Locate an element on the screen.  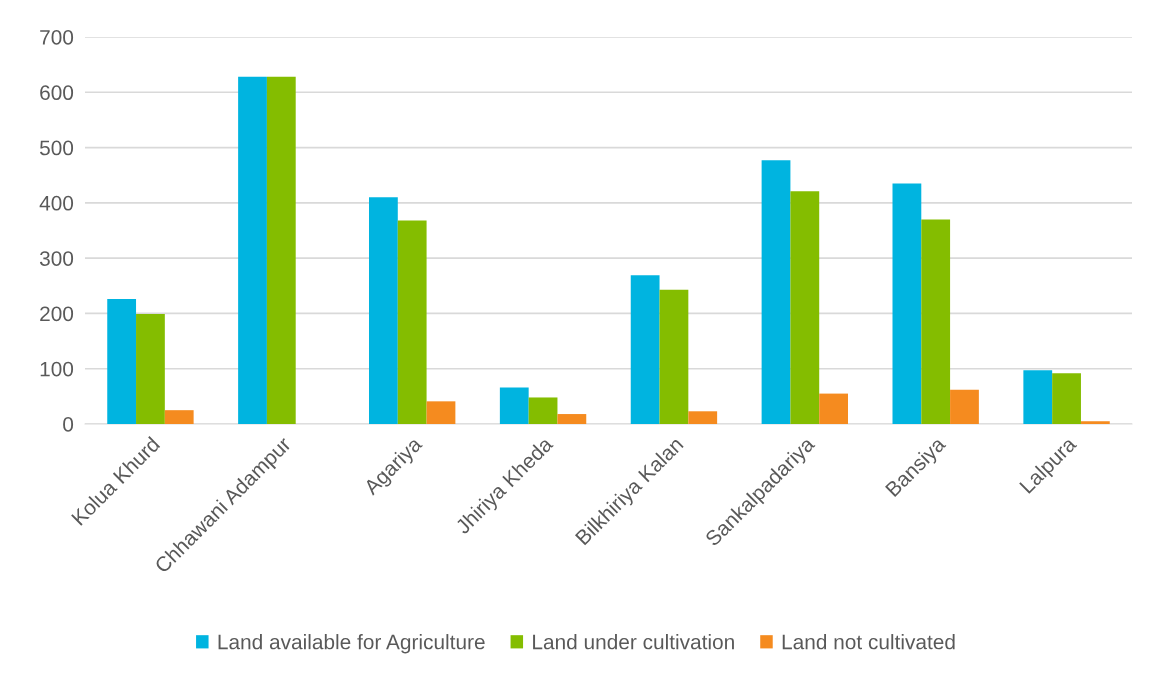
y-tick-label: 300 is located at coordinates (56, 258).